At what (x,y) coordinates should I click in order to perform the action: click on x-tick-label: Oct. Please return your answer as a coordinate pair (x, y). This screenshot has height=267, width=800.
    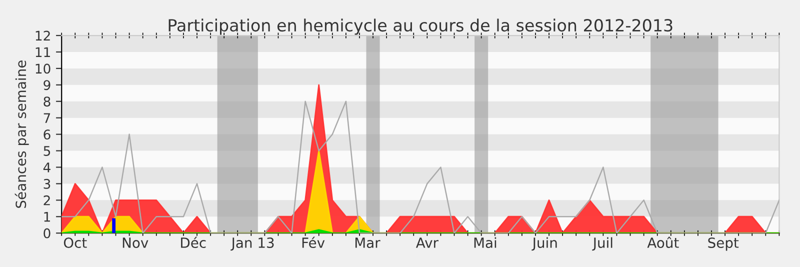
    Looking at the image, I should click on (75, 243).